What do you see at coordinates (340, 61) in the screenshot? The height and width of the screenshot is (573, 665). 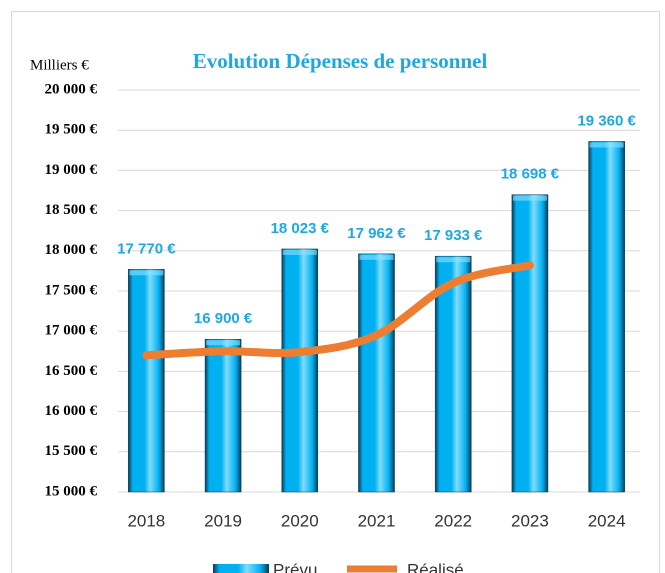 I see `chart-title: Evolution Dépenses de personnel` at bounding box center [340, 61].